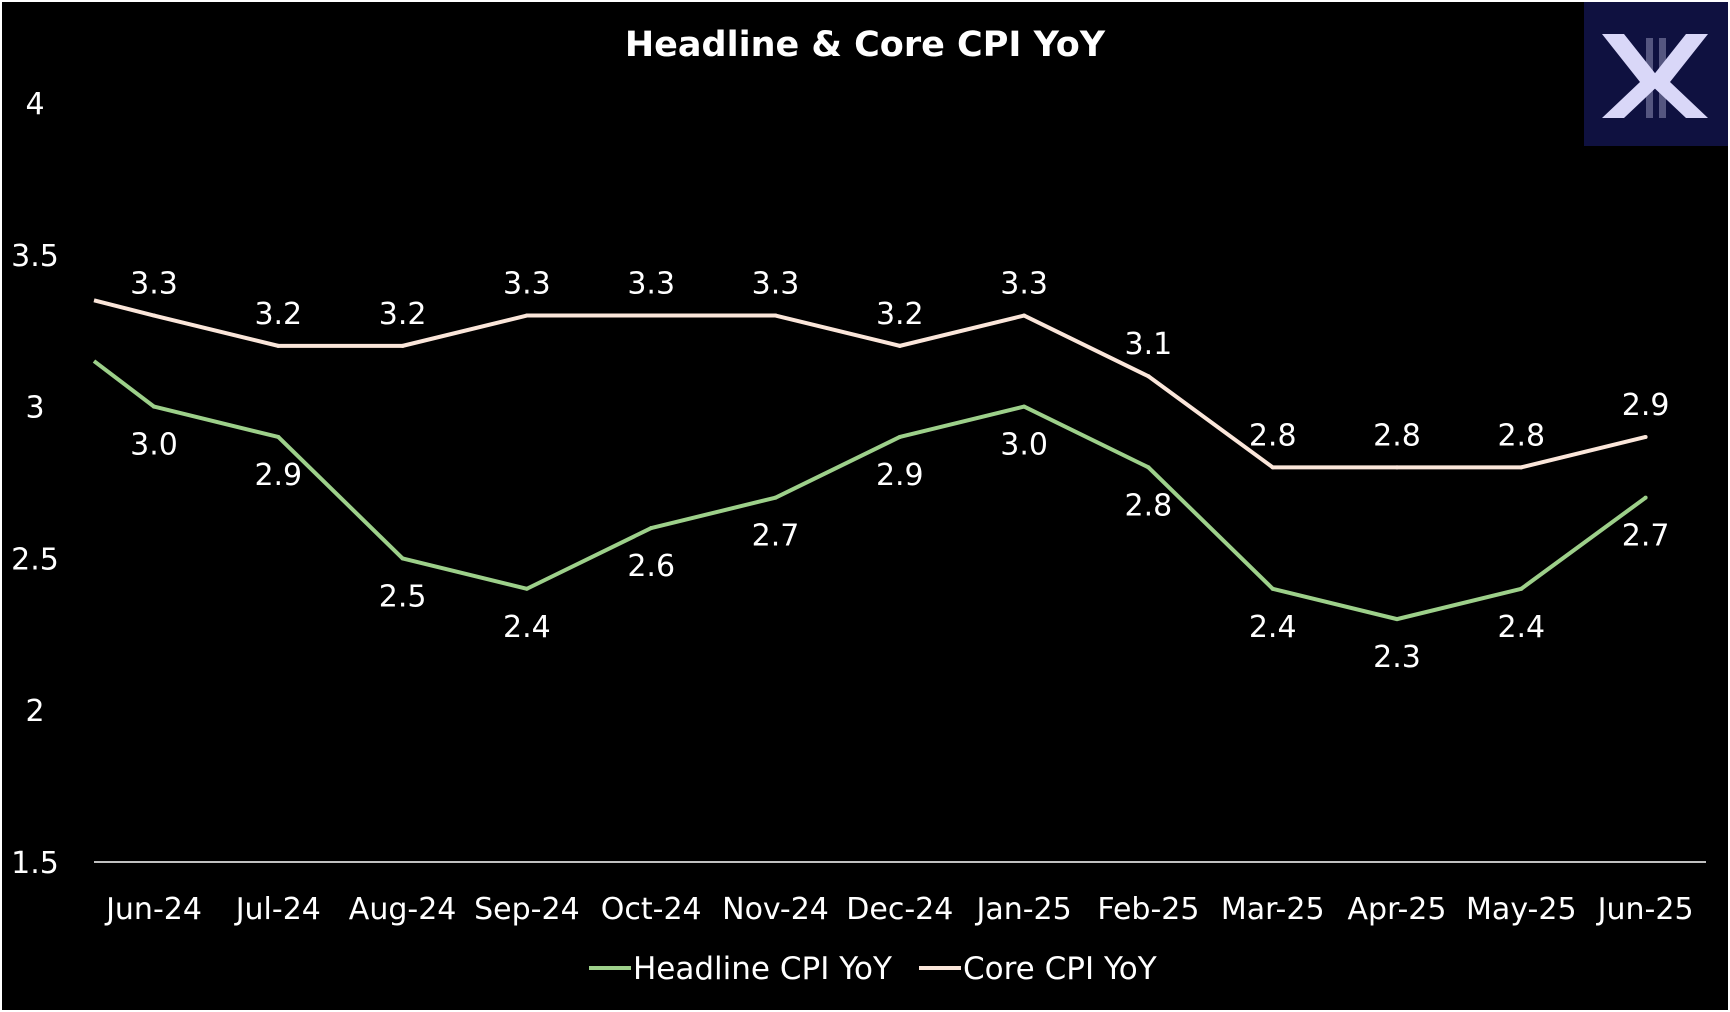 The image size is (1730, 1012). What do you see at coordinates (762, 969) in the screenshot?
I see `legend-label-headline: Headline CPI YoY` at bounding box center [762, 969].